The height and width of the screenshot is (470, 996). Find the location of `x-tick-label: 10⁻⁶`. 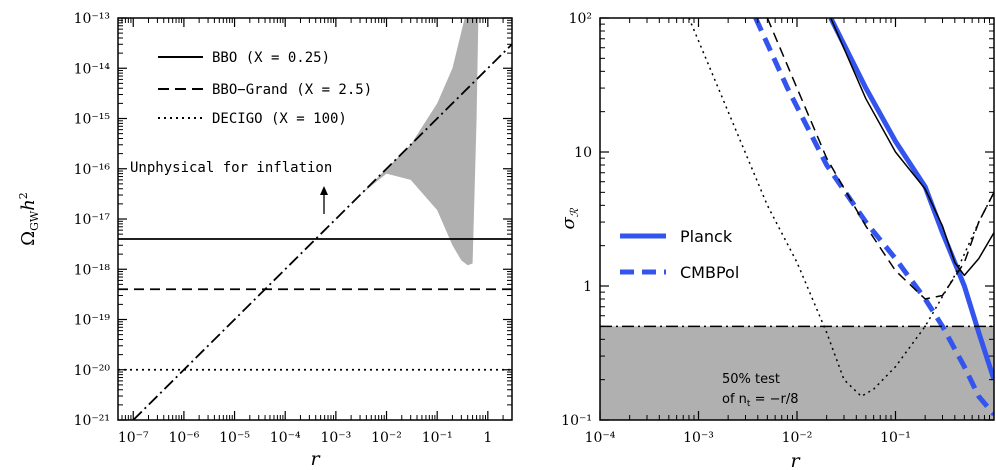

x-tick-label: 10⁻⁶ is located at coordinates (183, 438).